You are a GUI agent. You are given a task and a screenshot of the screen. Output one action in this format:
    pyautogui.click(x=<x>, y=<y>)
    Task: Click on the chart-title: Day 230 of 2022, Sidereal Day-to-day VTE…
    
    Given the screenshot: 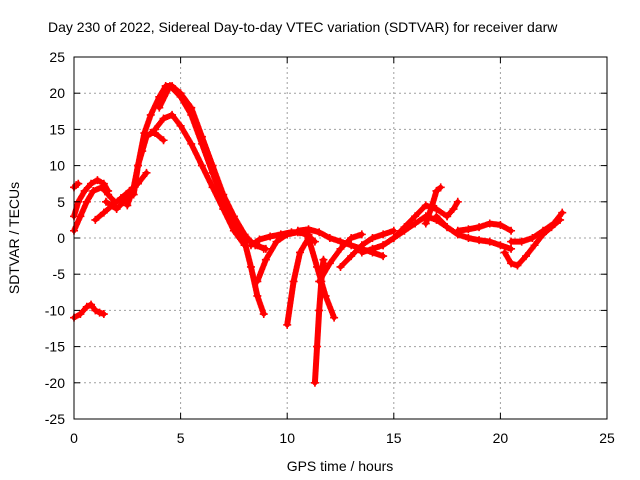 What is the action you would take?
    pyautogui.click(x=303, y=27)
    